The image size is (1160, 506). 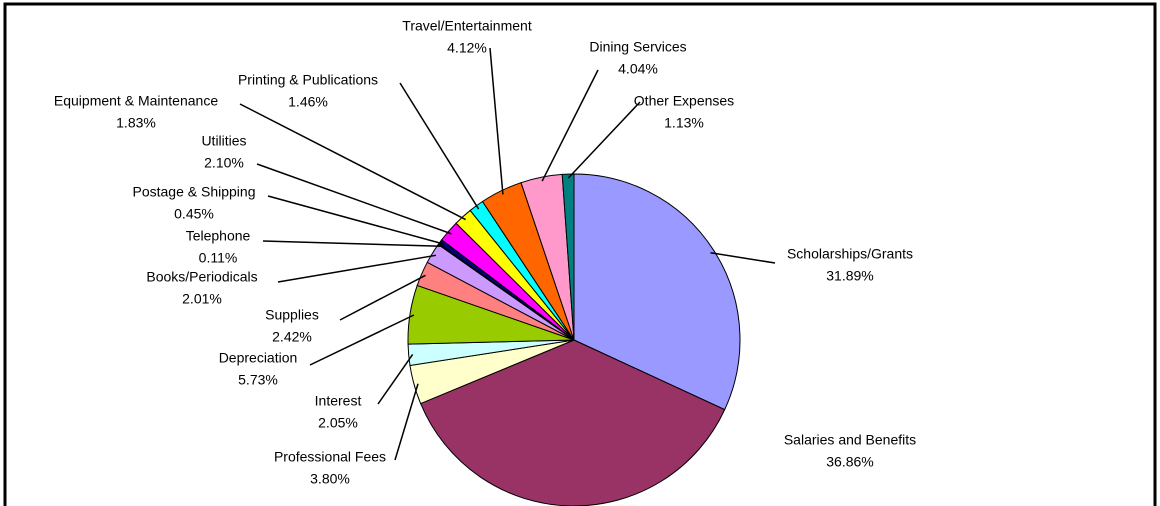 What do you see at coordinates (308, 80) in the screenshot?
I see `slice-label: Printing & Publications` at bounding box center [308, 80].